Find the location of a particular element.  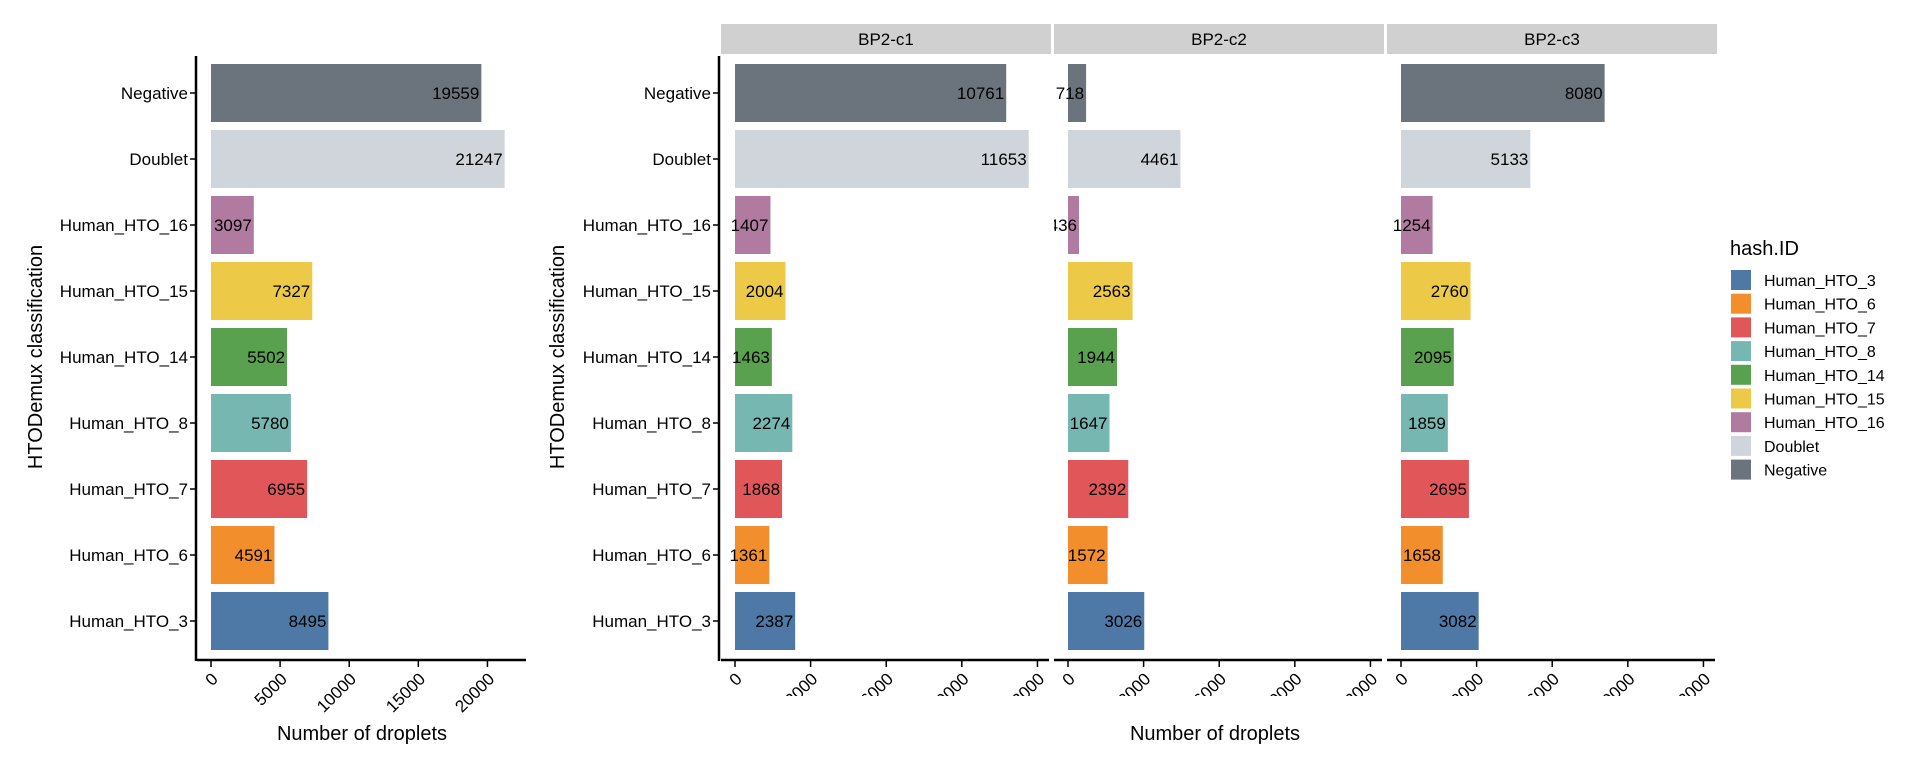

facet-strip-label: BP2-c2 is located at coordinates (1219, 39).